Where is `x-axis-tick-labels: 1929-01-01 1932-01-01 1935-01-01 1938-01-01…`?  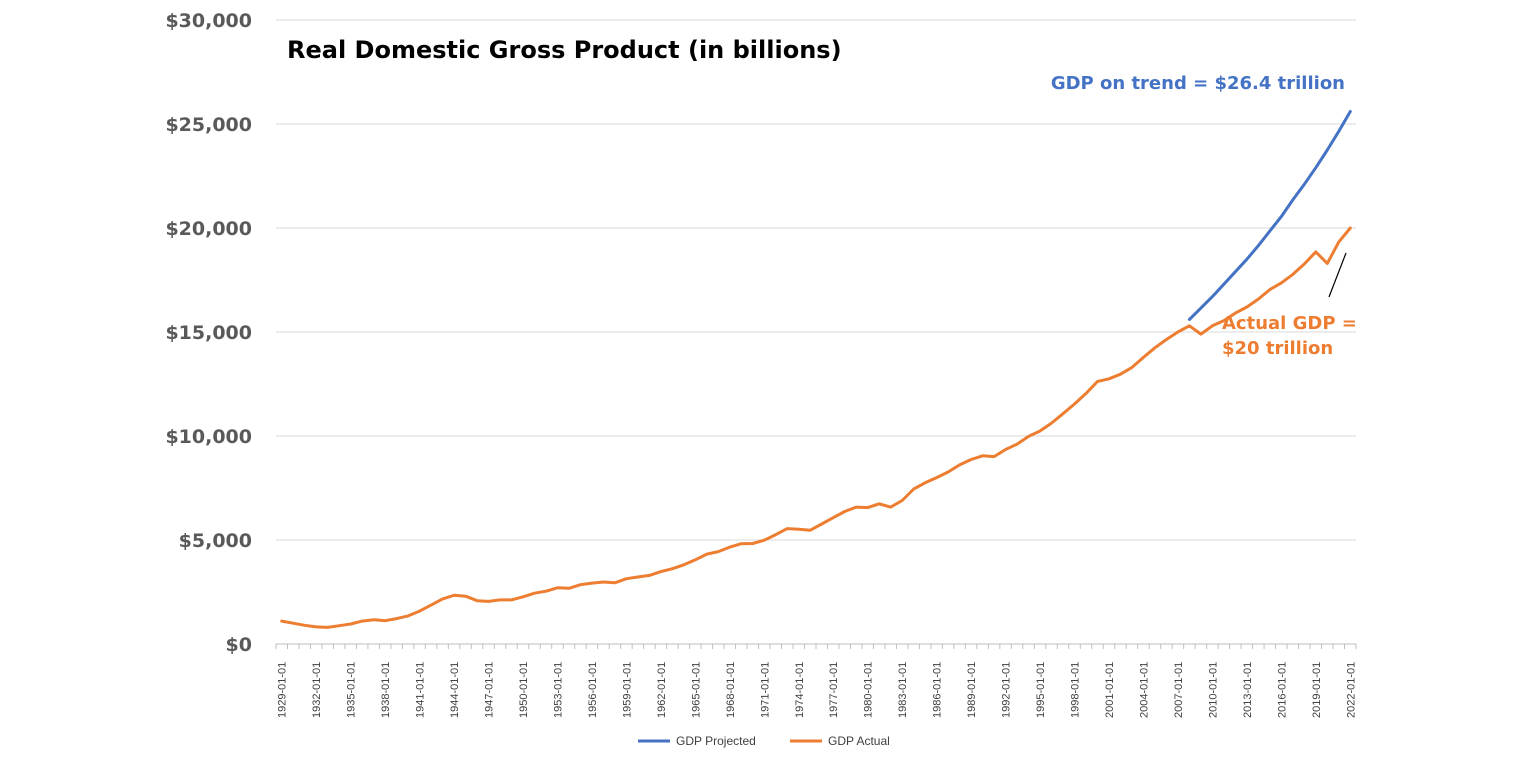
x-axis-tick-labels: 1929-01-01 1932-01-01 1935-01-01 1938-01-01… is located at coordinates (817, 690).